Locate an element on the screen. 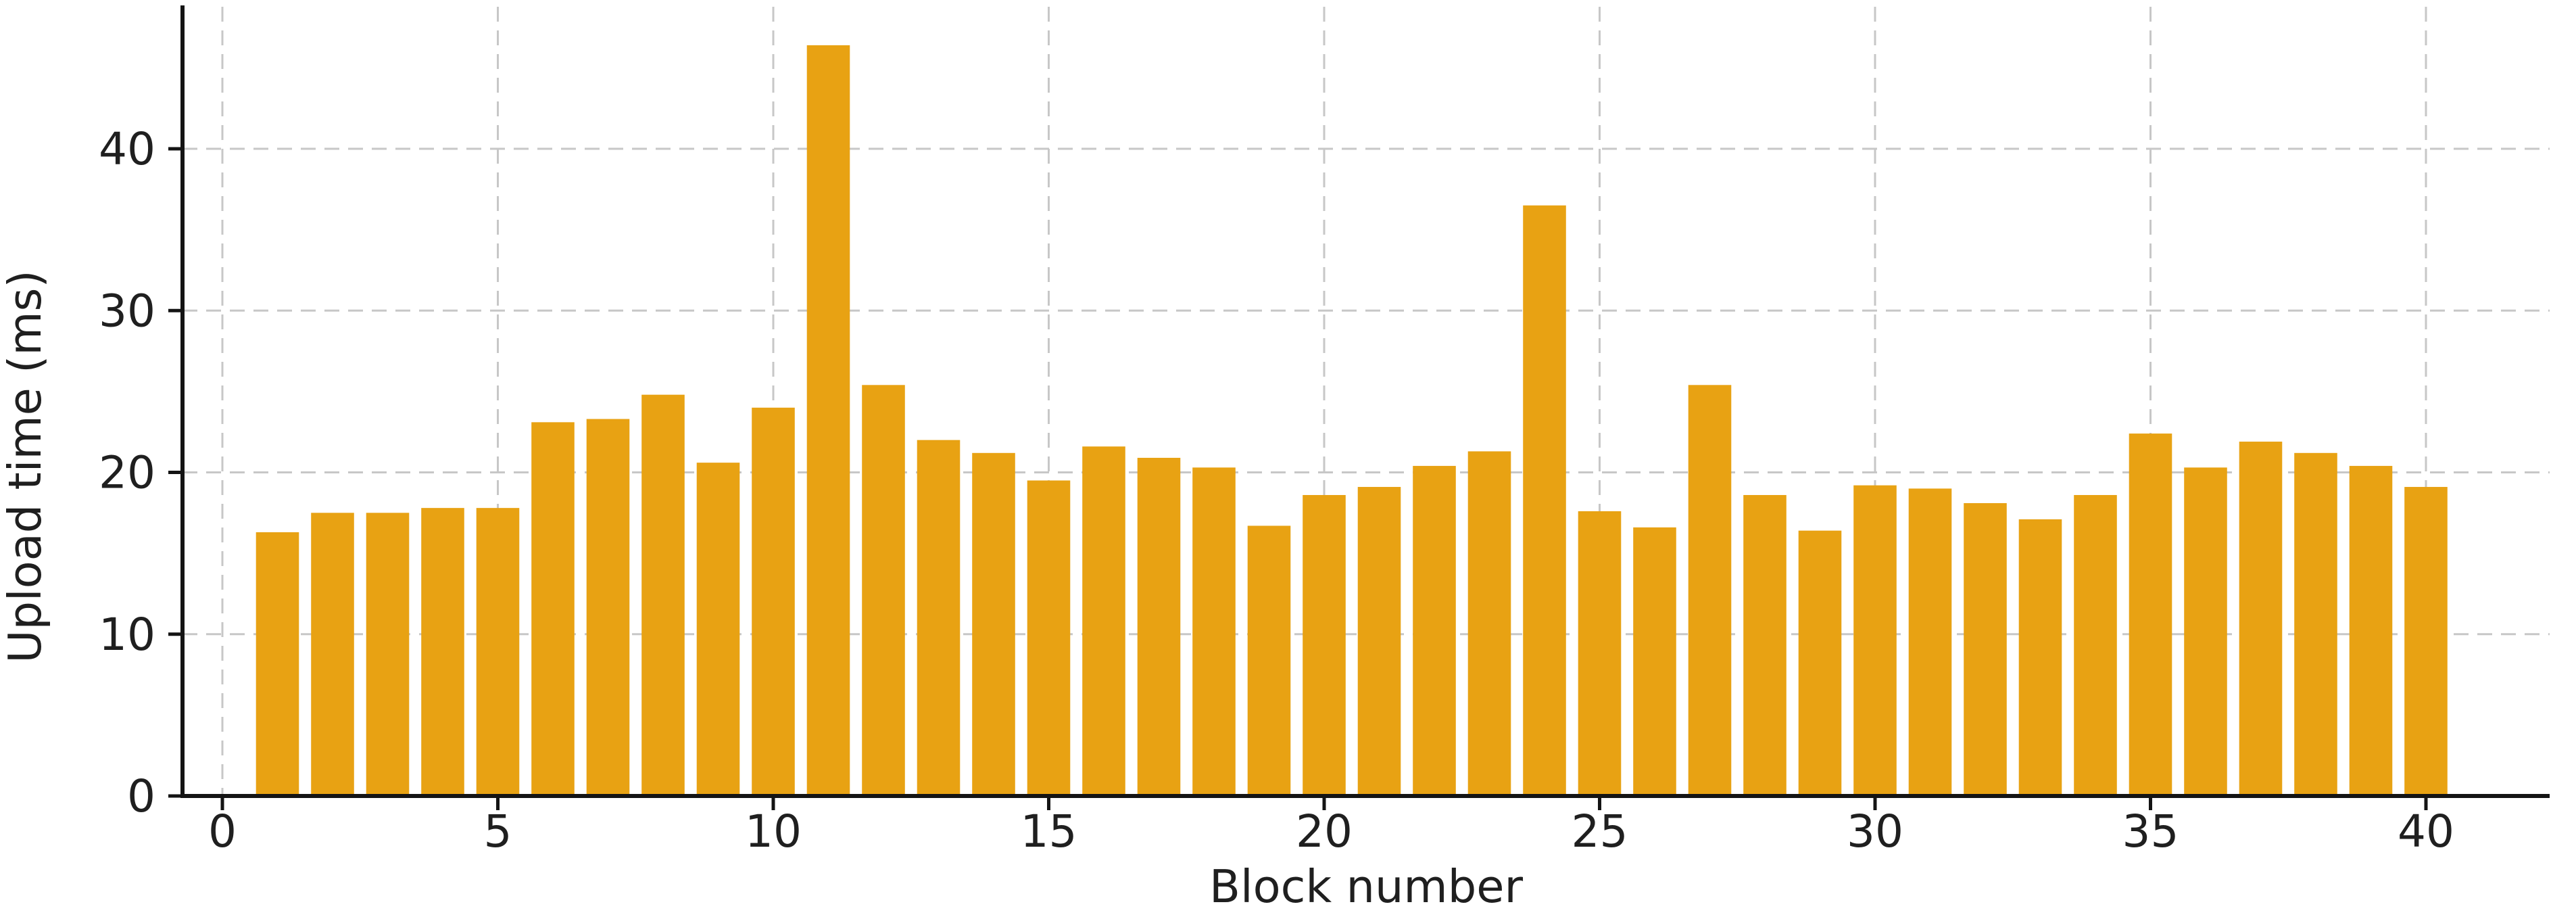 The image size is (2576, 915). x-tick-label-40: 40 is located at coordinates (2426, 831).